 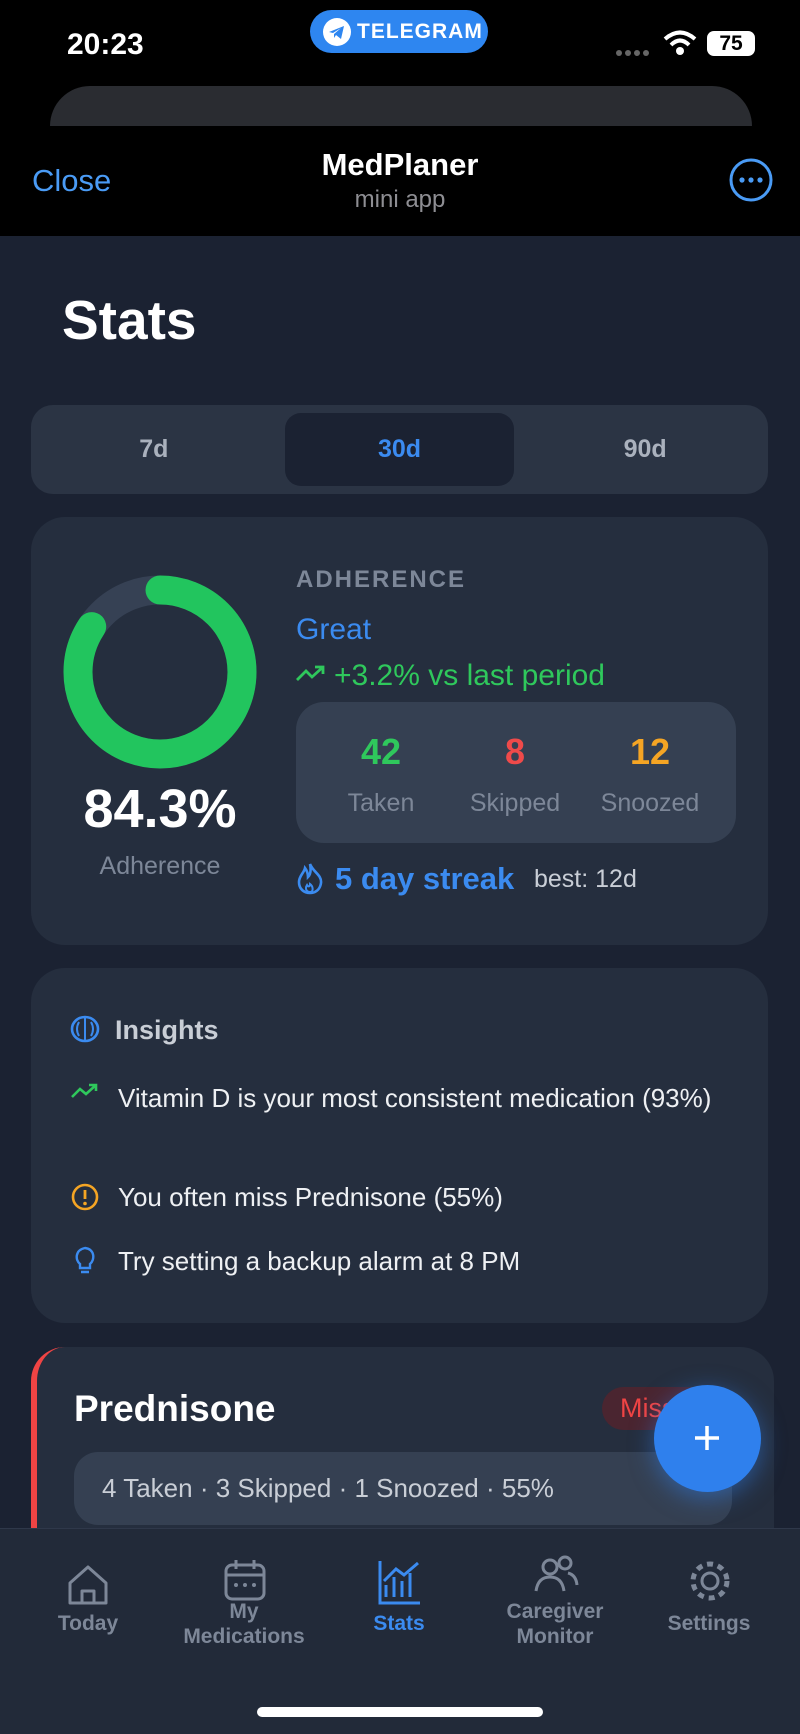 What do you see at coordinates (585, 879) in the screenshot?
I see `best-streak: best: 12d` at bounding box center [585, 879].